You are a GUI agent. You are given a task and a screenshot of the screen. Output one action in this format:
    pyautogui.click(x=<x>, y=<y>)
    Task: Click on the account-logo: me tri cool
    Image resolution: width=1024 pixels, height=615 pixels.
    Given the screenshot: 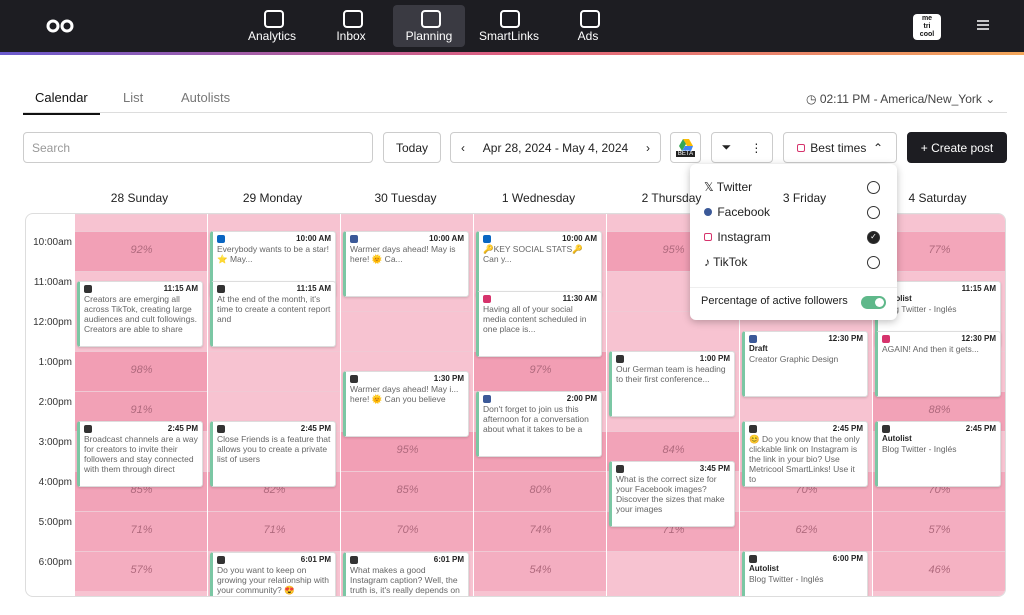 What is the action you would take?
    pyautogui.click(x=927, y=27)
    